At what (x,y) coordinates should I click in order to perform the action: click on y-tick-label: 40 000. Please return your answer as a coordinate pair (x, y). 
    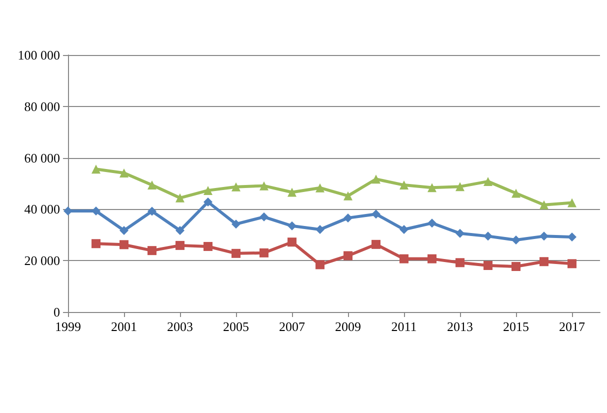
    Looking at the image, I should click on (42, 209).